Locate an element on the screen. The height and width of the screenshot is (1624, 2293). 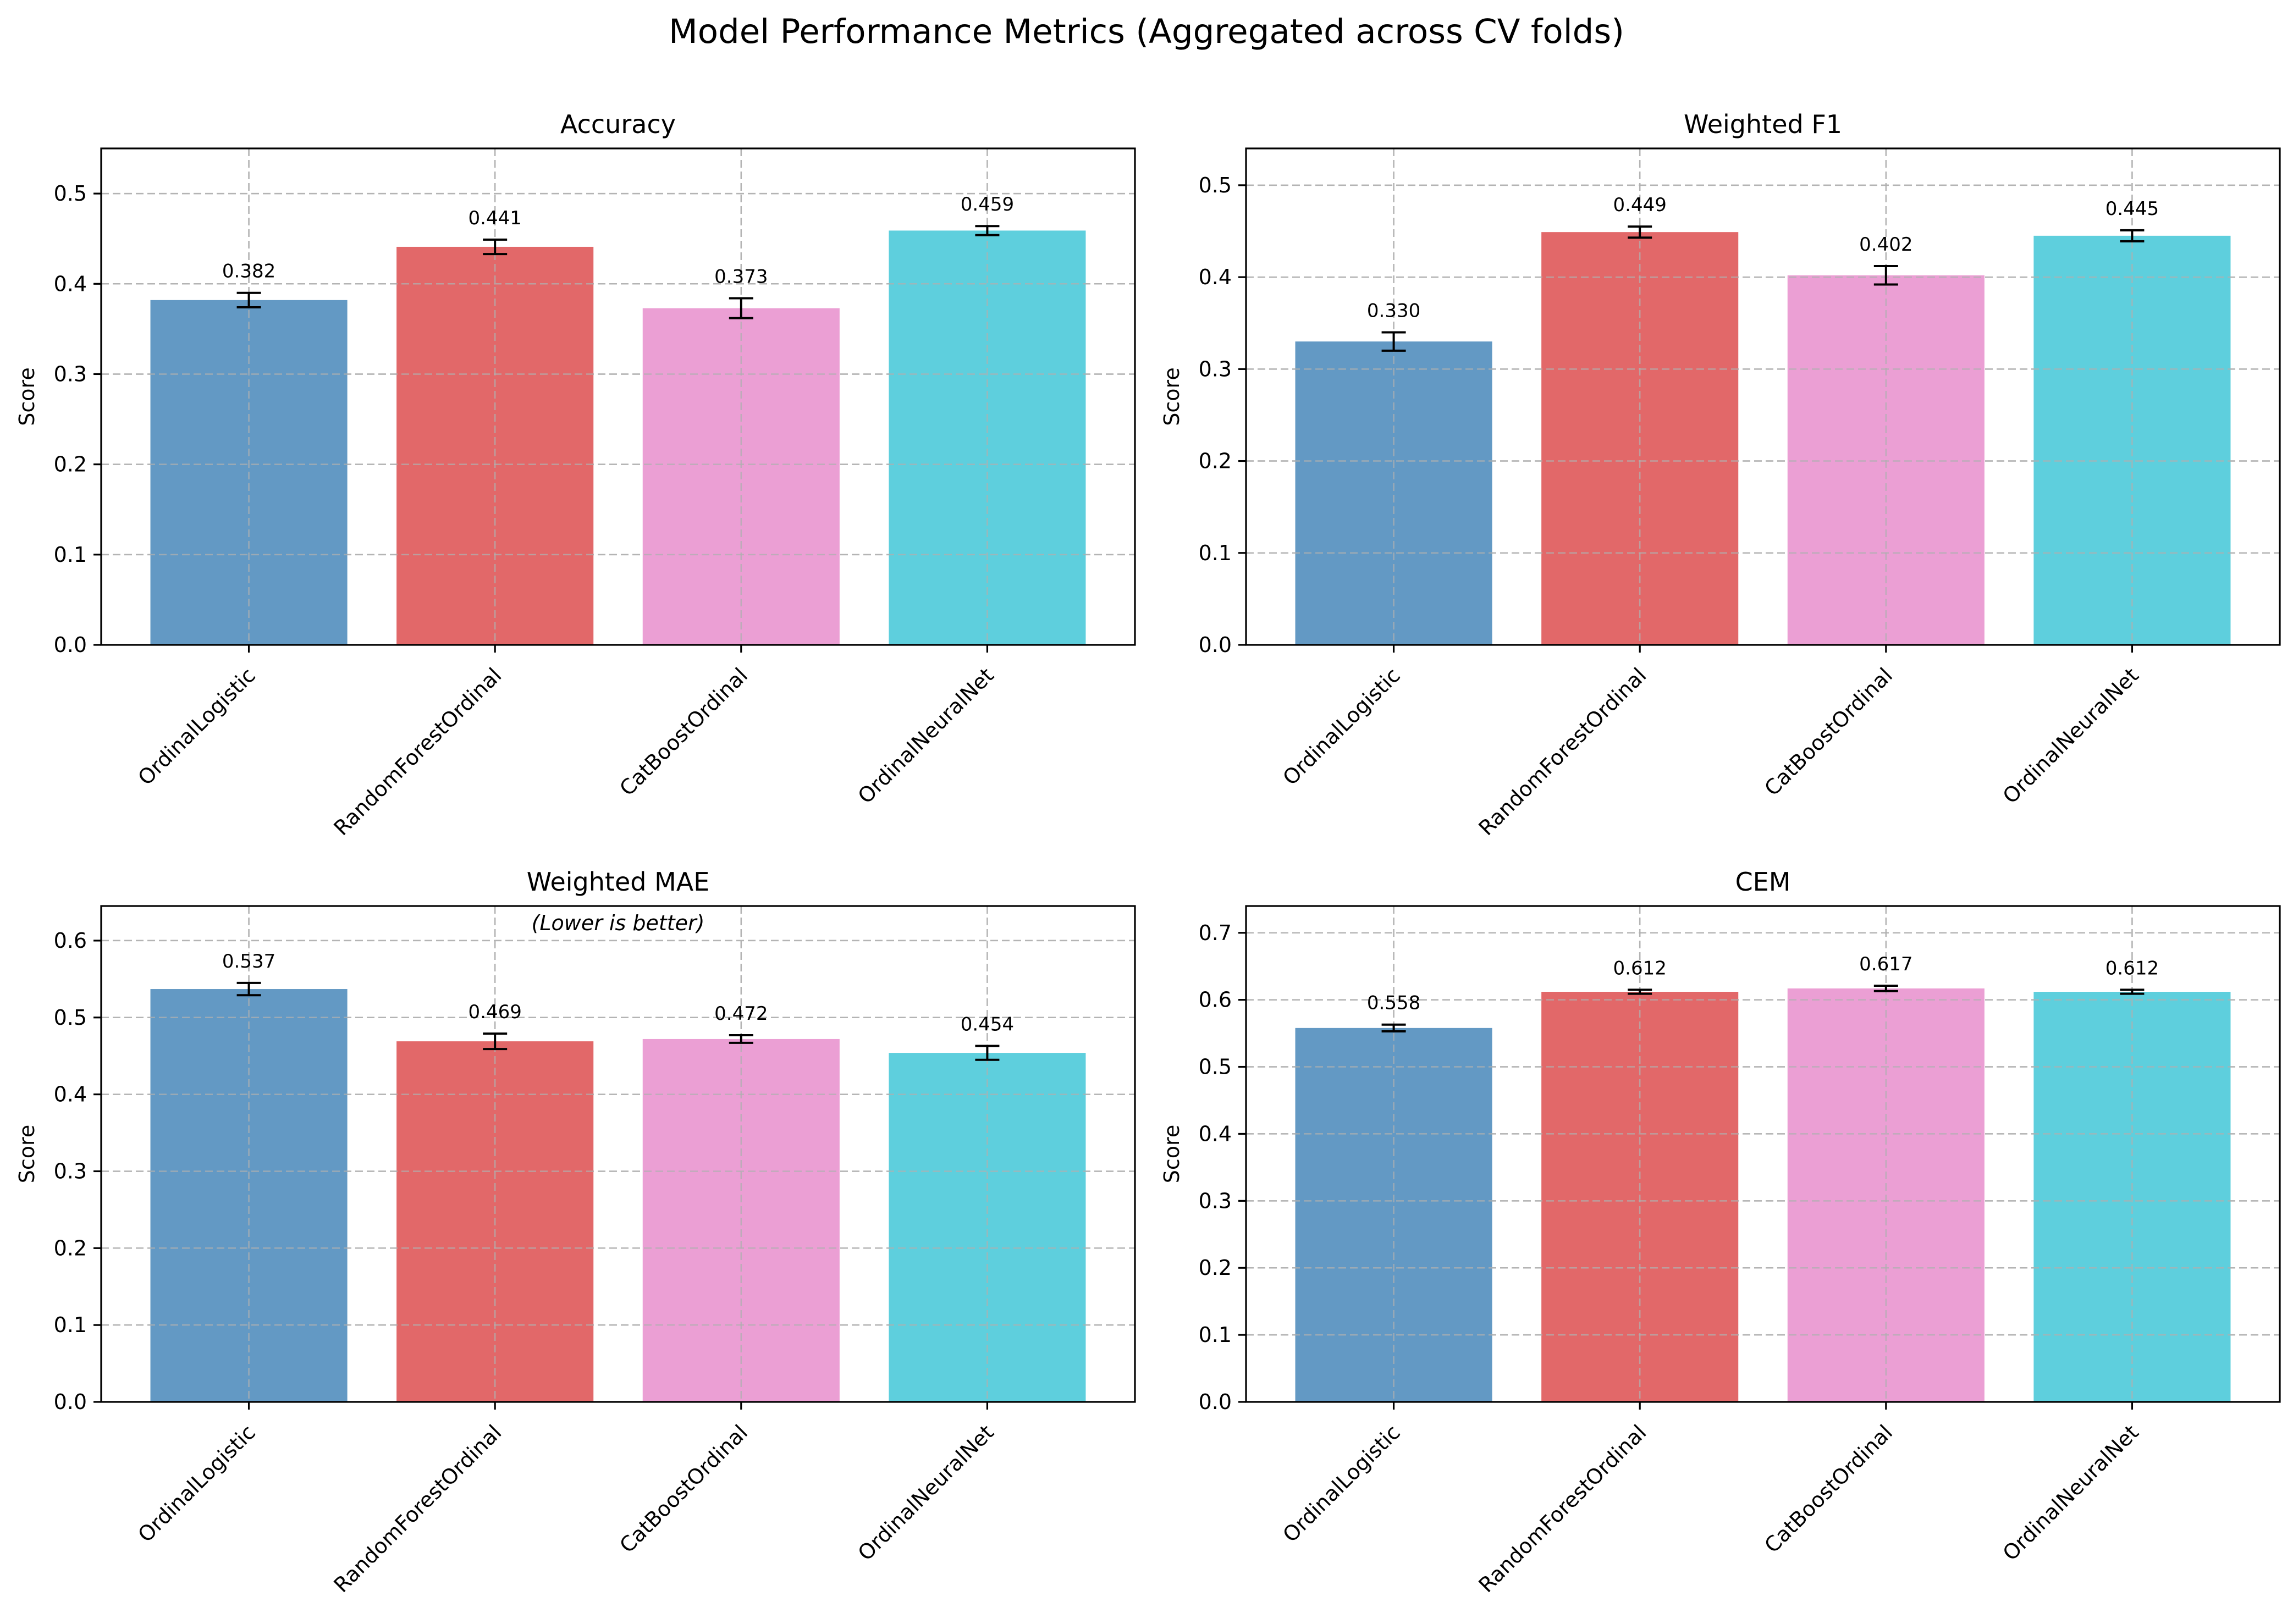
subplot-subtitle: (Lower is better) is located at coordinates (618, 923).